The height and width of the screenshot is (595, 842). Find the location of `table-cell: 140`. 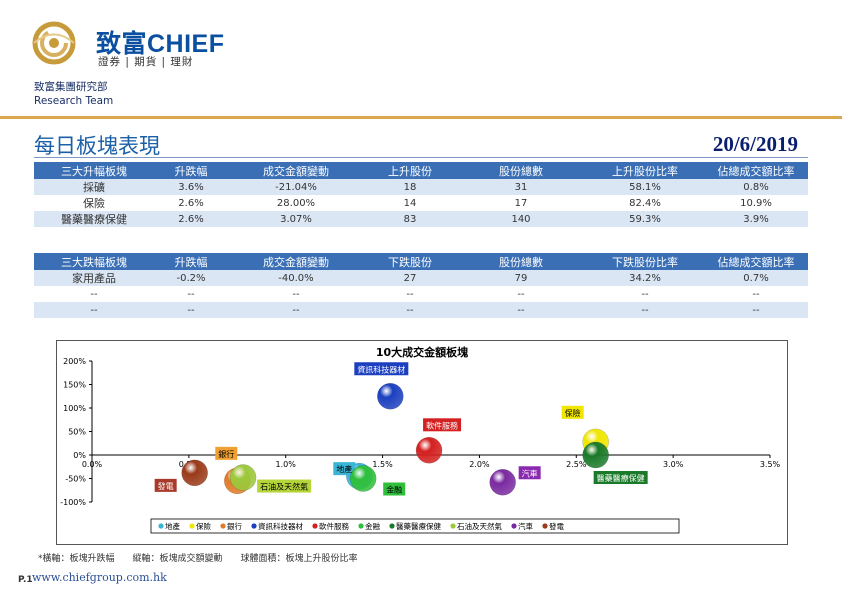

table-cell: 140 is located at coordinates (521, 219).